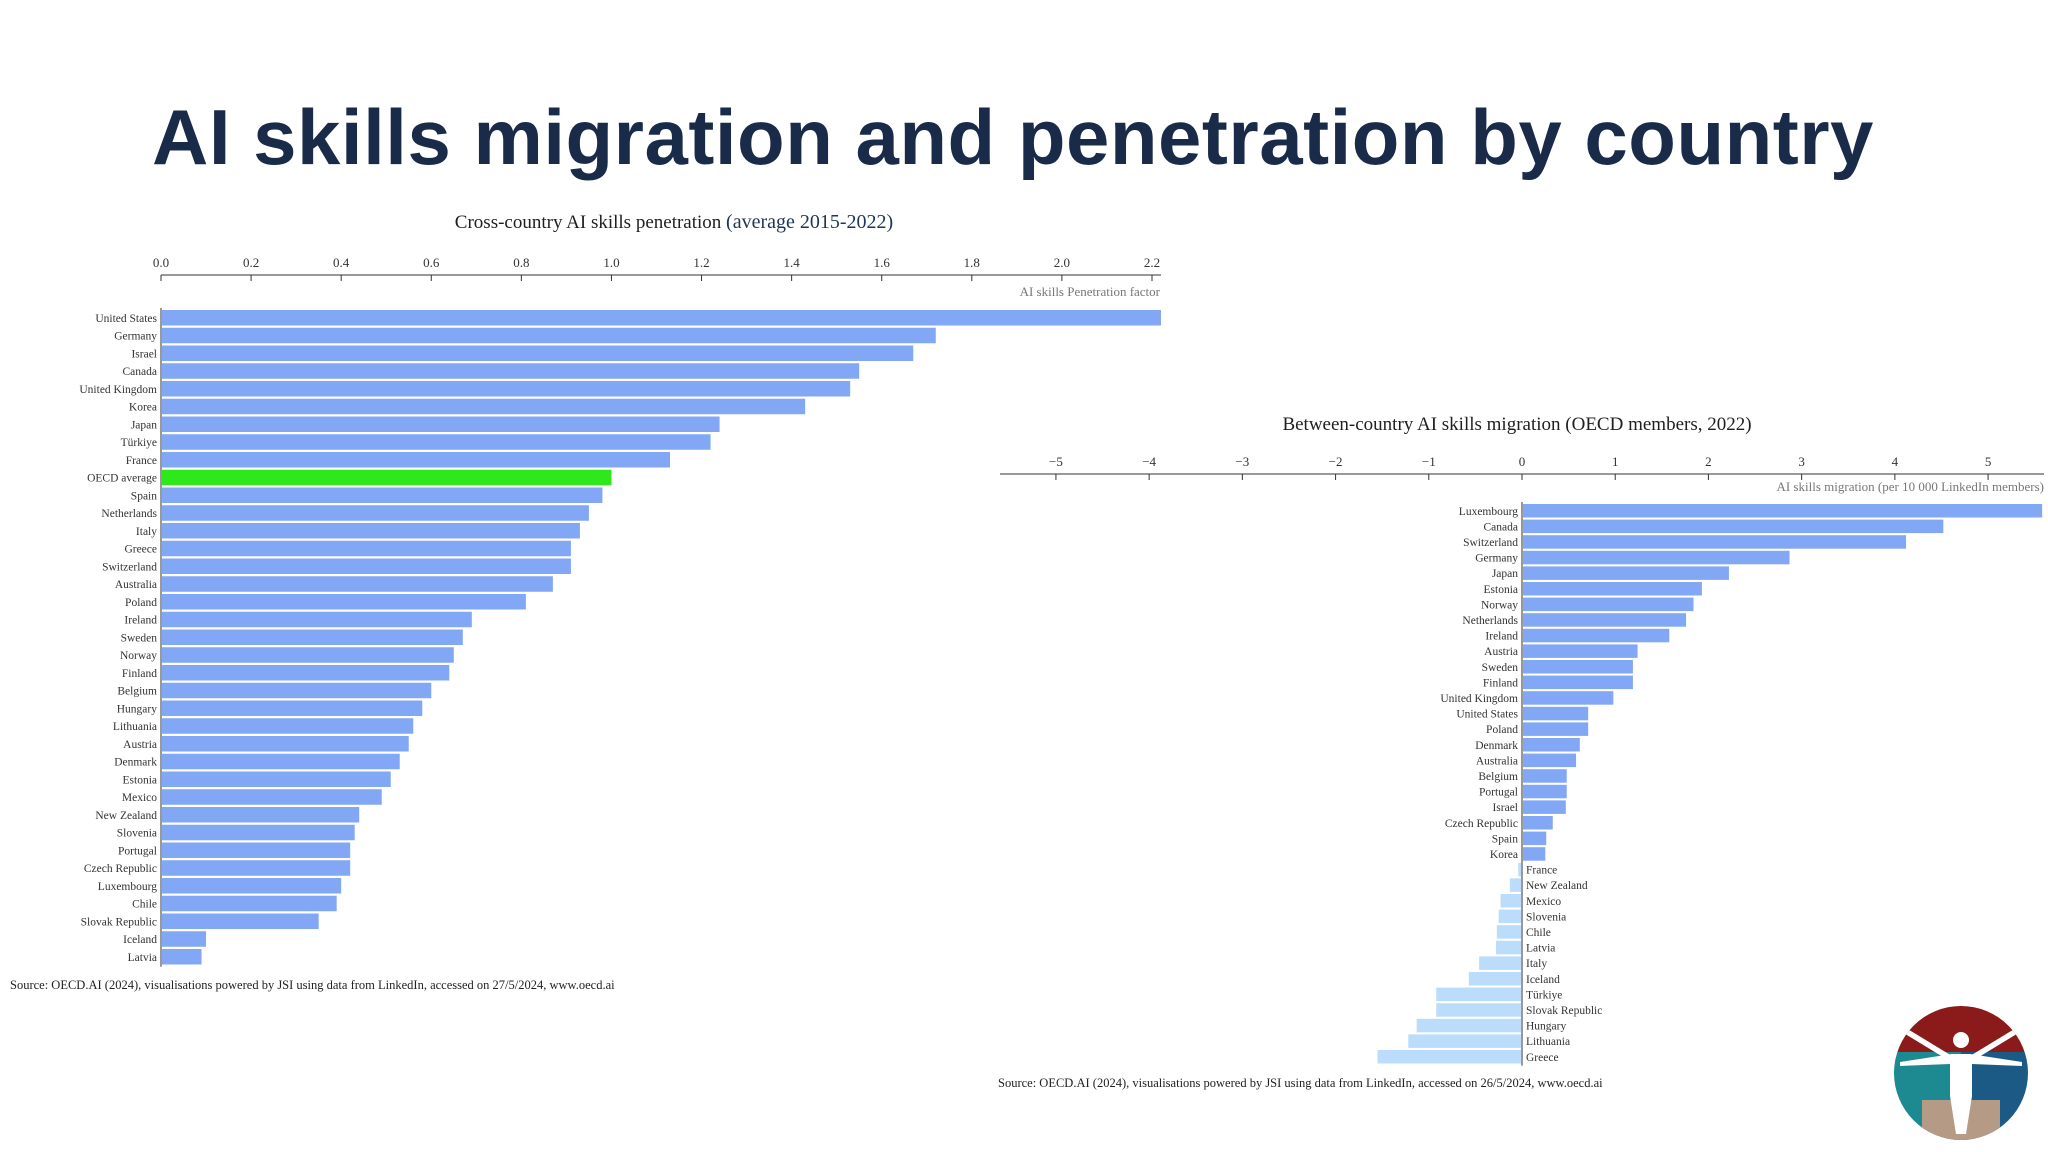  I want to click on migration-category-label: Iceland, so click(1543, 980).